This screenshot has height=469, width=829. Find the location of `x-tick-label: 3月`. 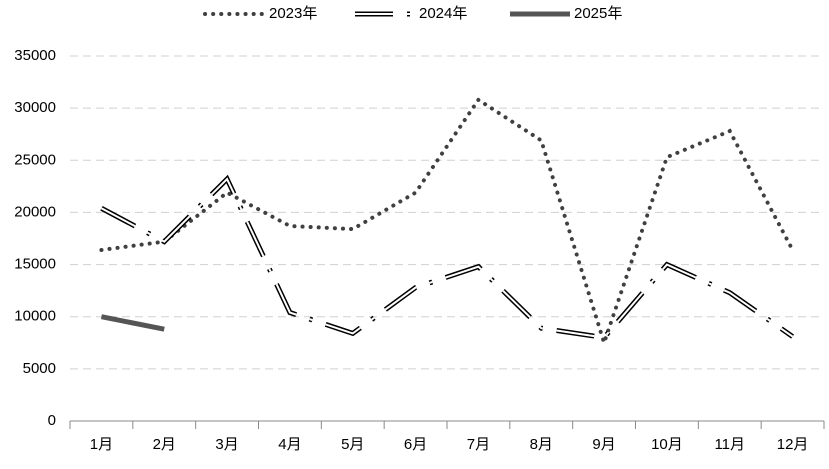

x-tick-label: 3月 is located at coordinates (226, 444).